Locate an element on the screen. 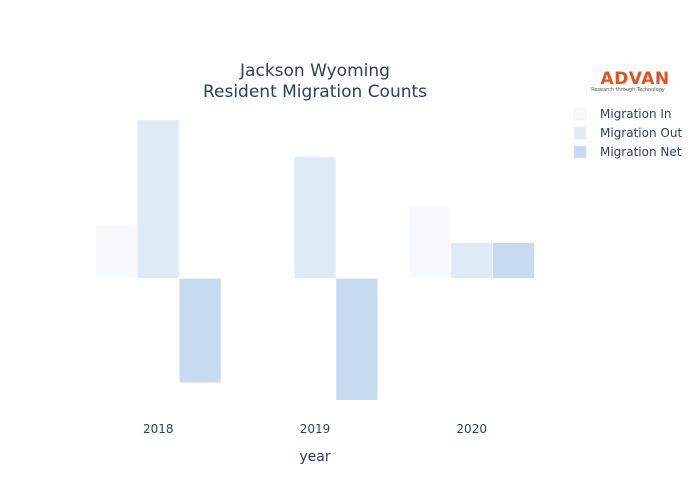 This screenshot has width=700, height=504. bar-migration-net-2020 is located at coordinates (513, 260).